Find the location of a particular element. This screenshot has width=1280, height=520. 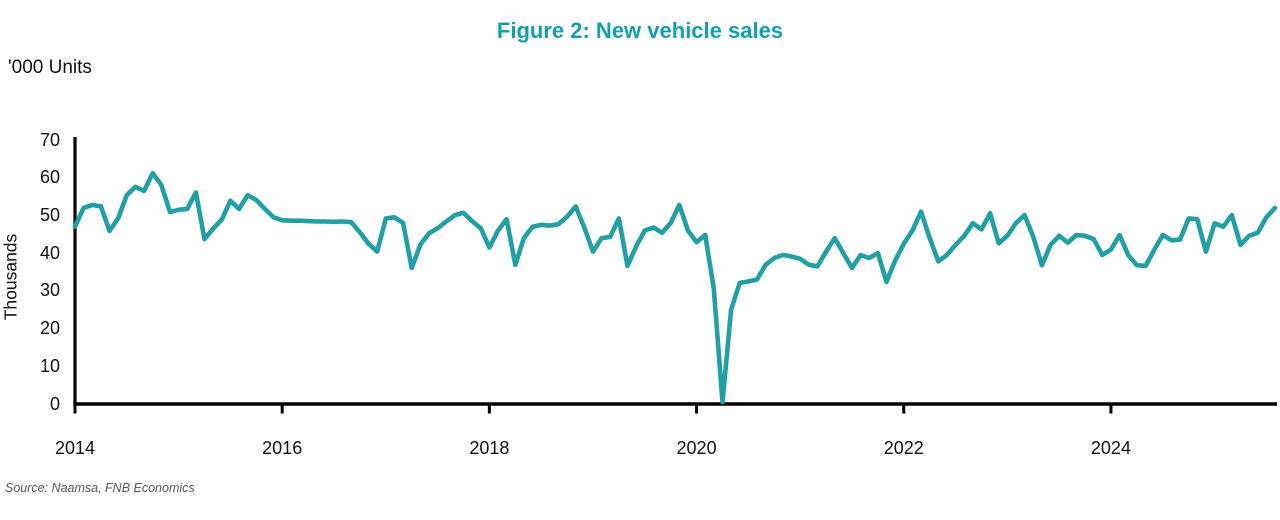

y-tick-label: 70 is located at coordinates (49, 139).